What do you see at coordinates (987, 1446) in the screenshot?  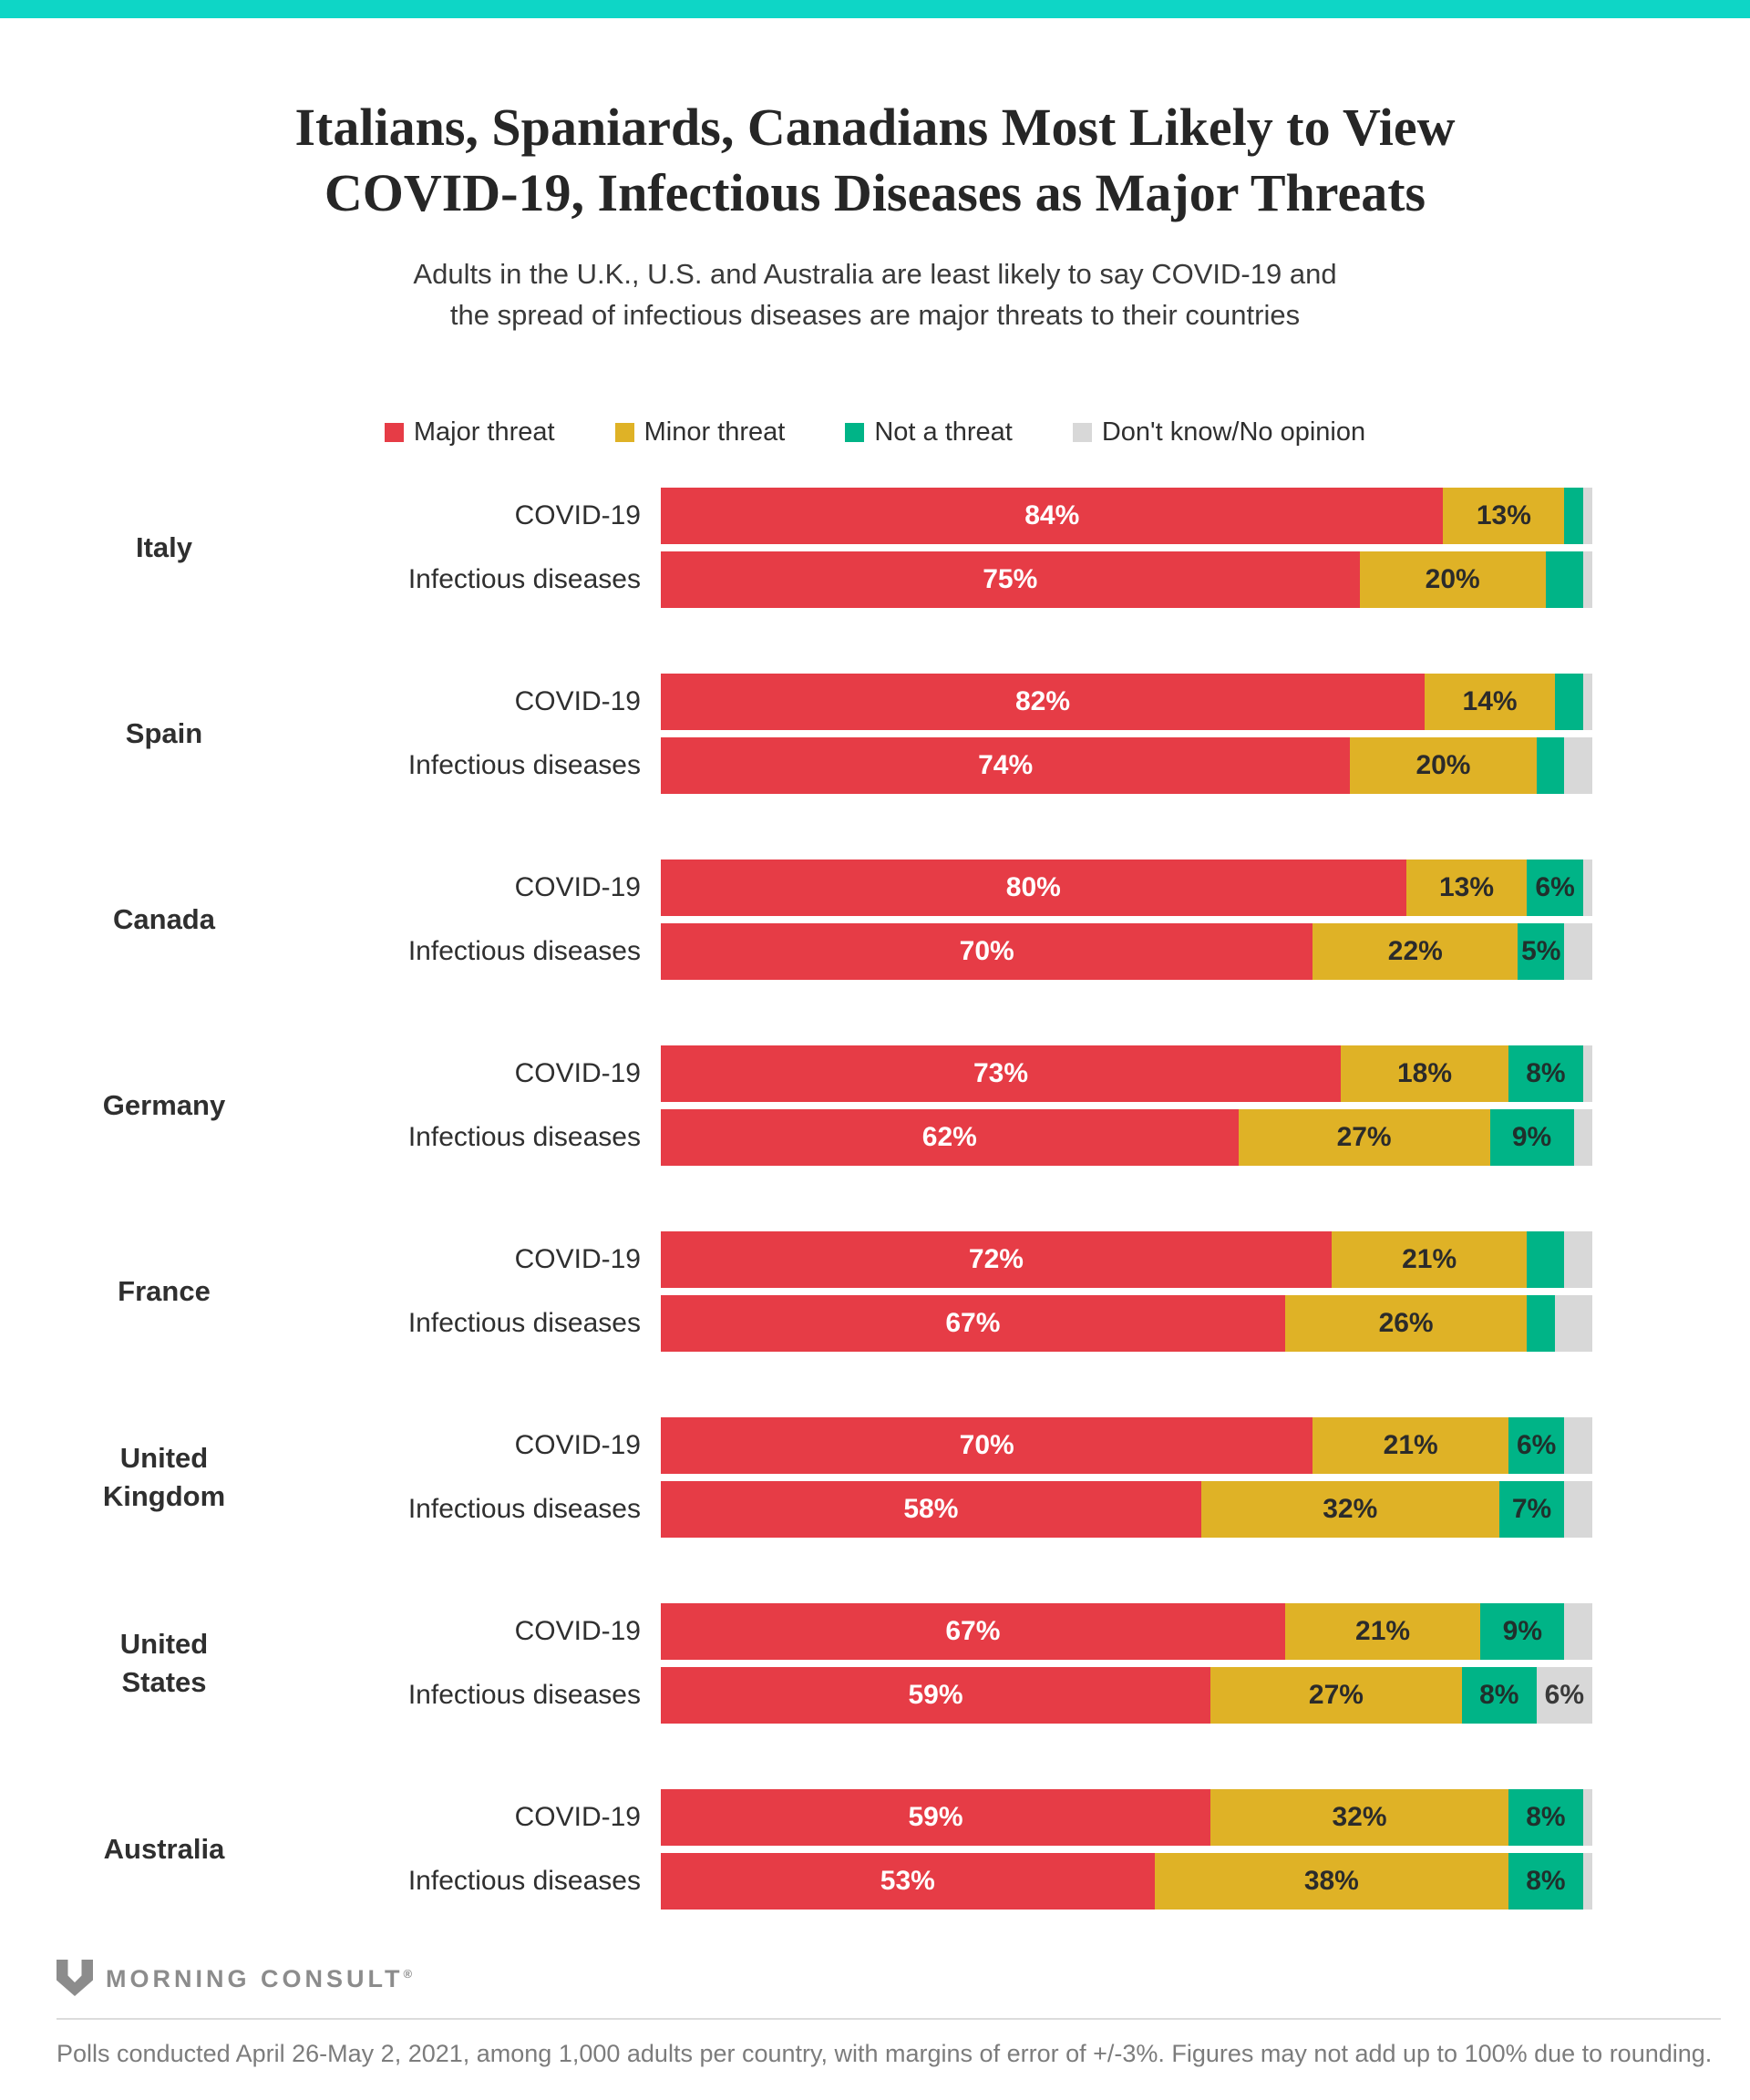 I see `segment-major: 70%` at bounding box center [987, 1446].